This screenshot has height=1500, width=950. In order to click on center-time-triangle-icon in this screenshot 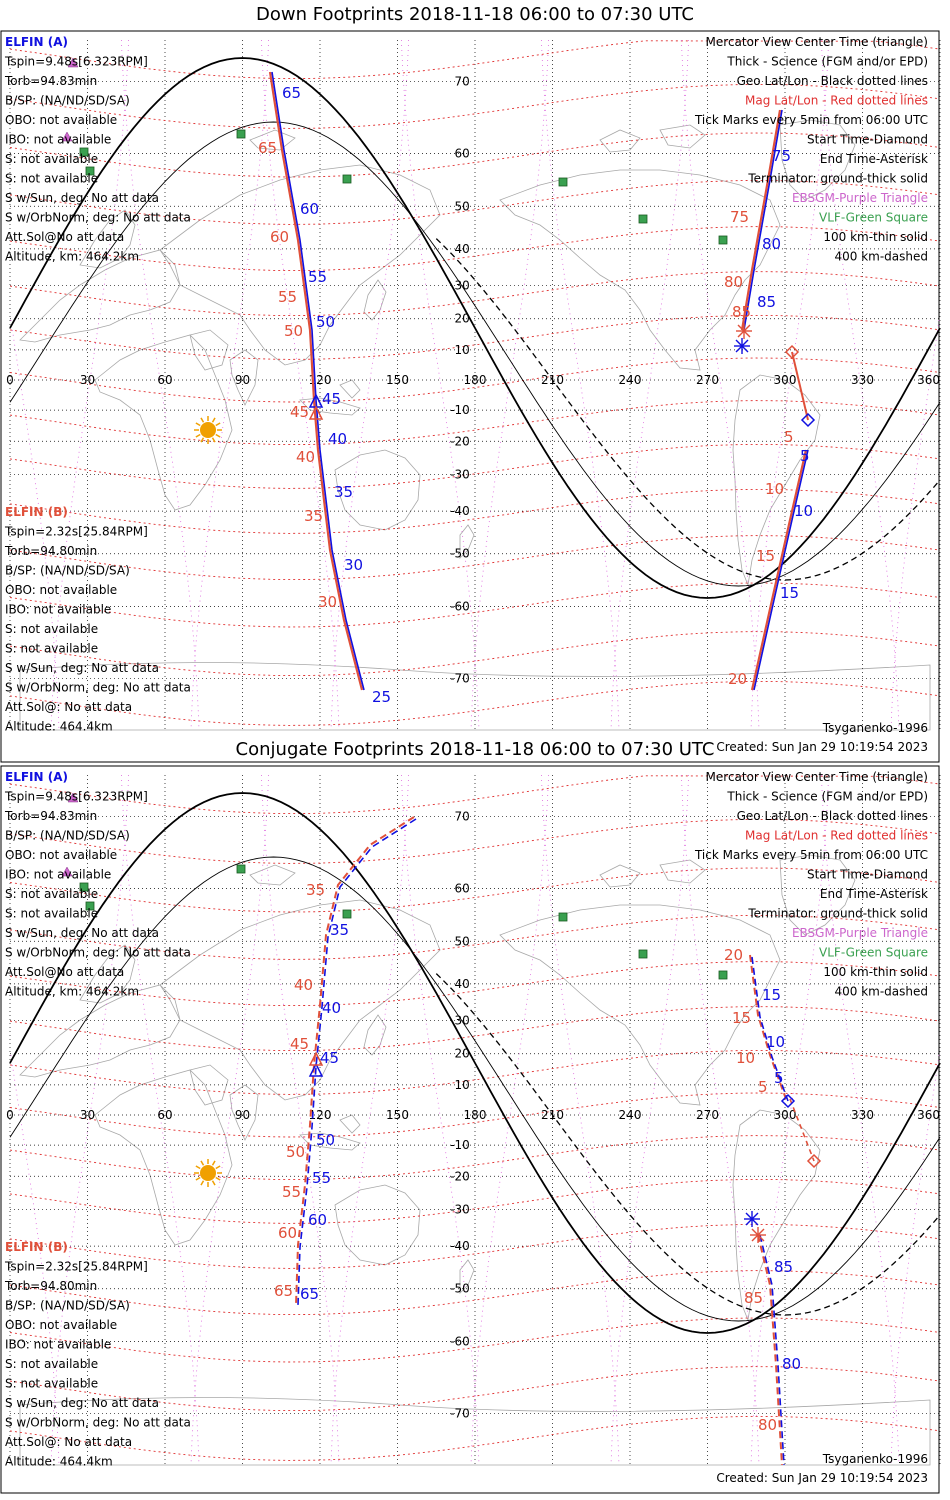, I will do `click(316, 1058)`.